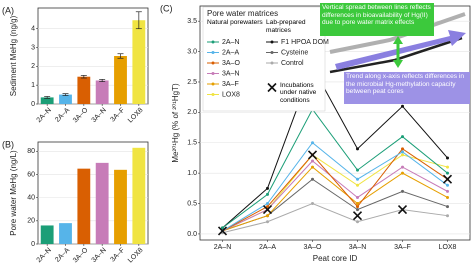 The width and height of the screenshot is (474, 269). Describe the element at coordinates (33, 85) in the screenshot. I see `y-tick-label: 1` at that location.